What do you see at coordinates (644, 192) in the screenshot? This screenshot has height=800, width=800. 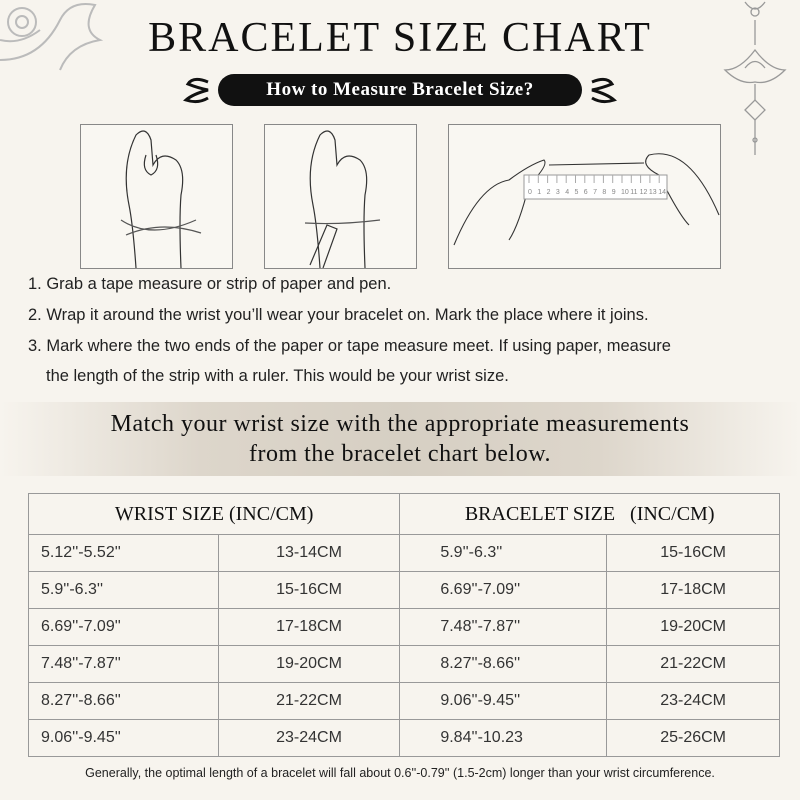 I see `ruler-number: 12` at bounding box center [644, 192].